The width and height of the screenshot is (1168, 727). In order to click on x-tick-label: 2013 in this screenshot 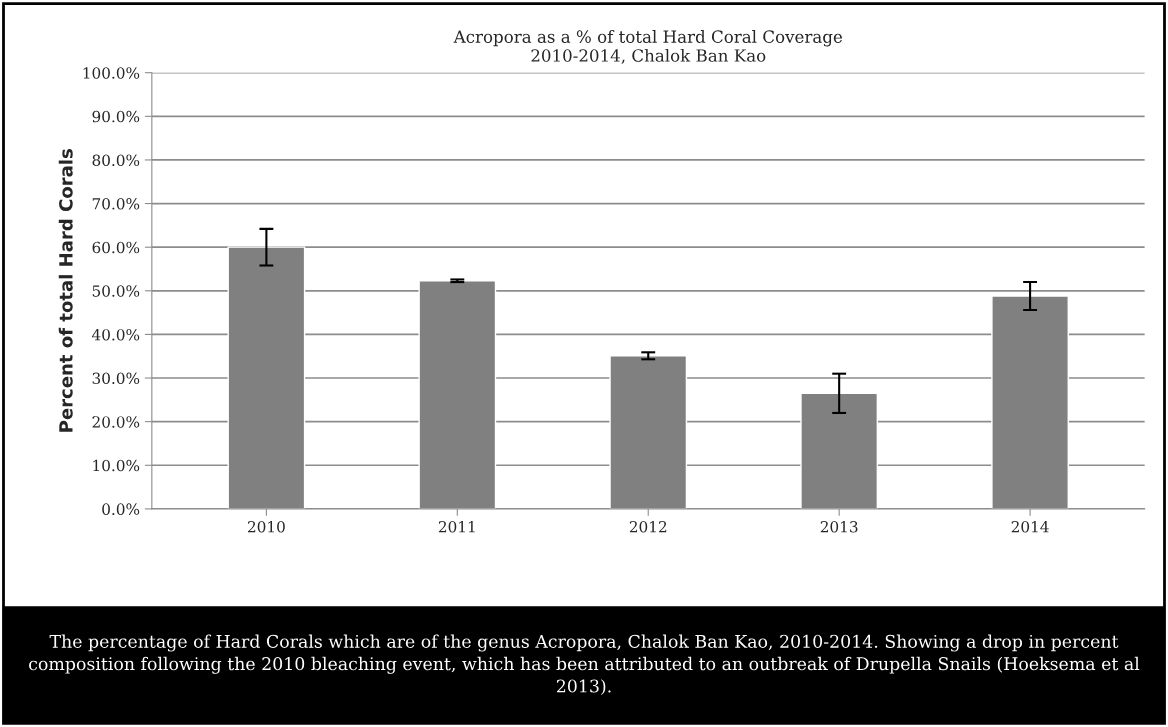, I will do `click(839, 526)`.